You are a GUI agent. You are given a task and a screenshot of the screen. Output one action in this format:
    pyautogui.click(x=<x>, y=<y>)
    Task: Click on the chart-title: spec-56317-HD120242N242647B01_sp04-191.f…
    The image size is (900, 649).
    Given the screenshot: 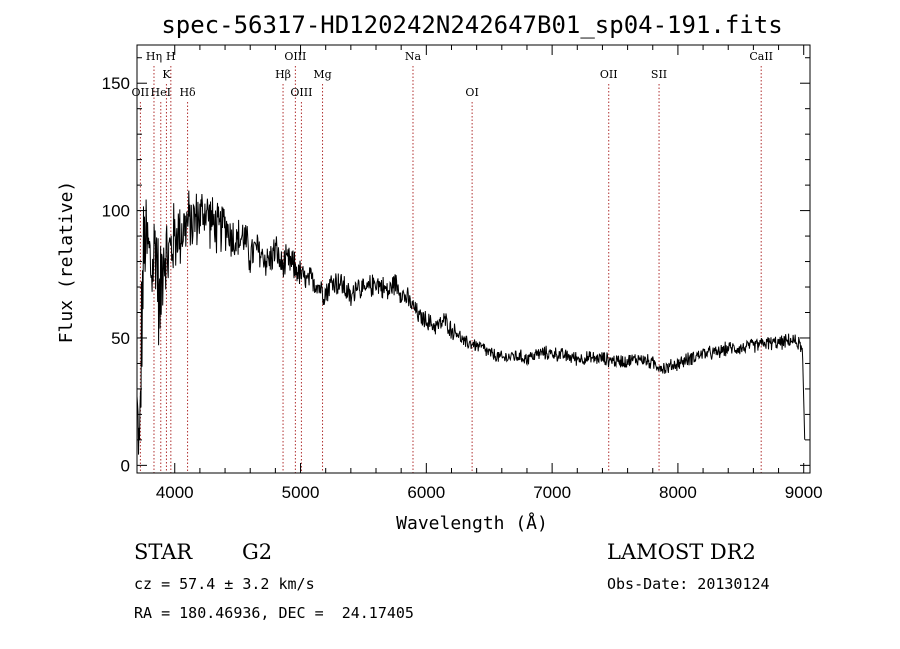 What is the action you would take?
    pyautogui.click(x=471, y=25)
    